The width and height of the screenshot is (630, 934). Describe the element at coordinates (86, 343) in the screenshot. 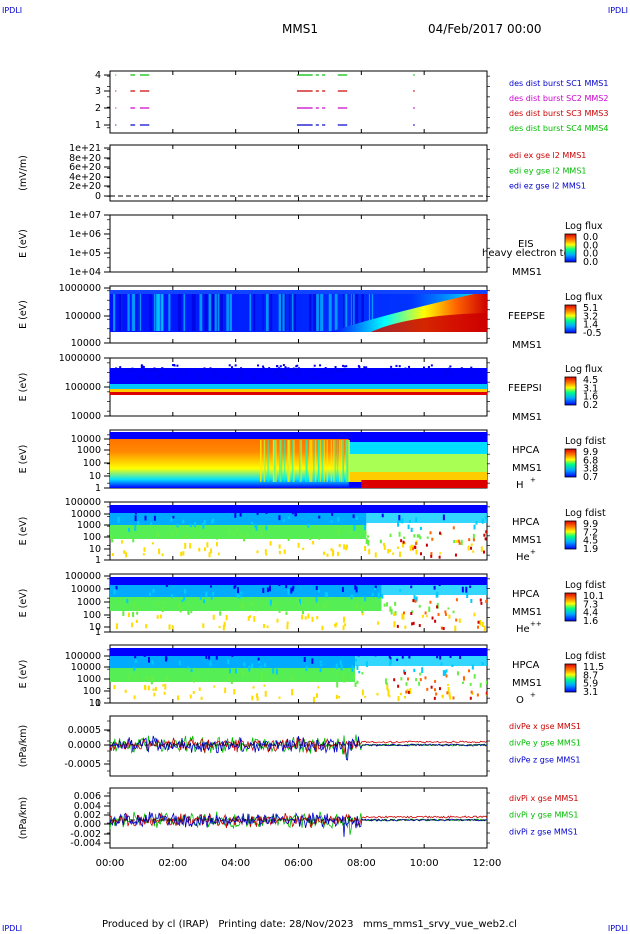

I see `ytick-label-feepse: 10000` at that location.